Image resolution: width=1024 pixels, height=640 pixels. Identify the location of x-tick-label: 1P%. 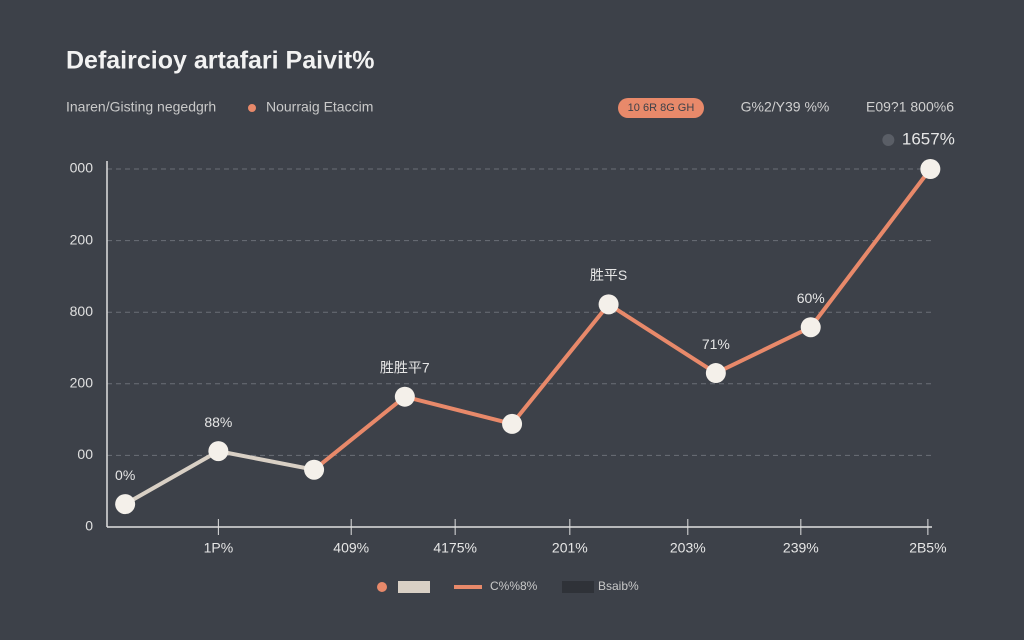
(219, 548).